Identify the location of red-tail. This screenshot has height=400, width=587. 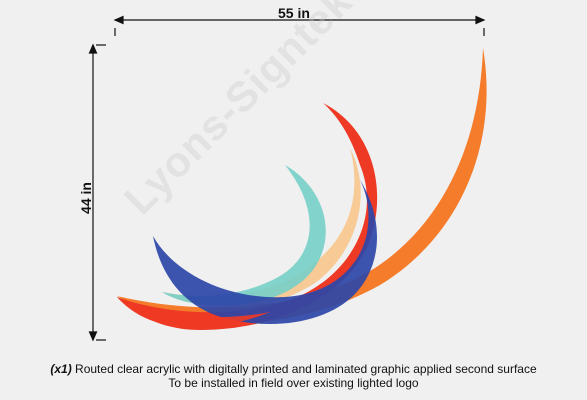
(193, 312).